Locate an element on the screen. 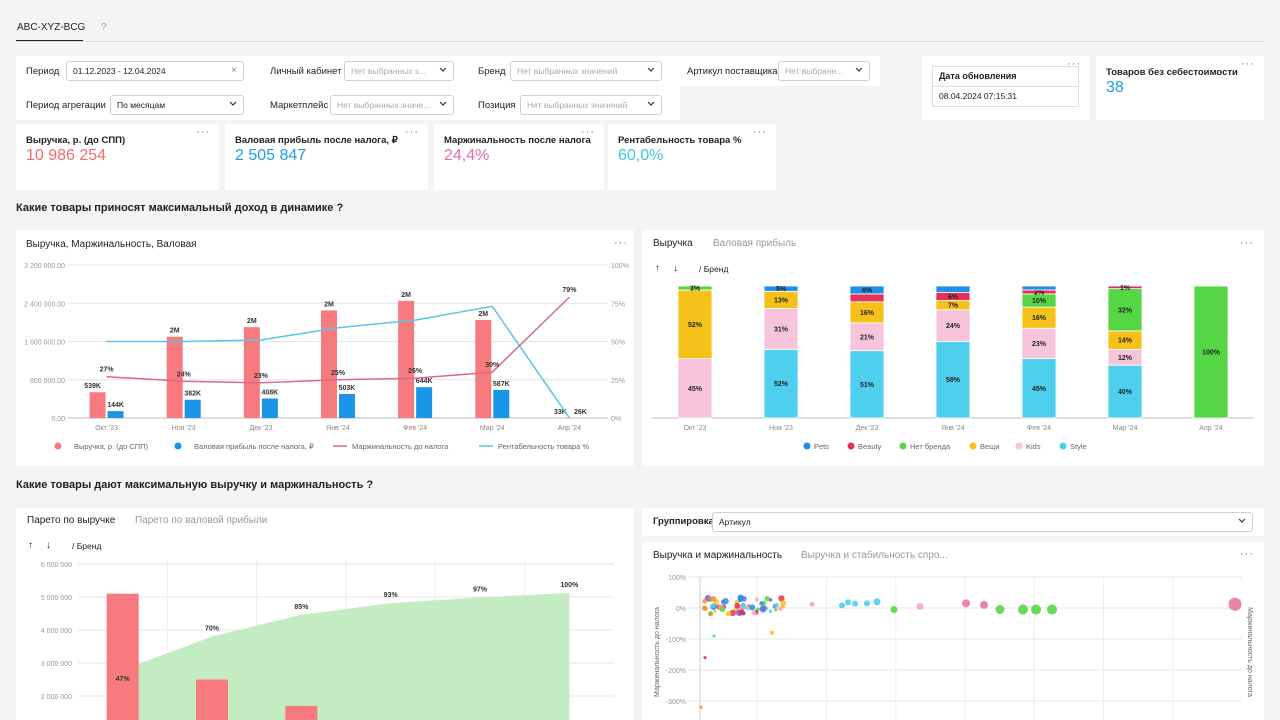 This screenshot has width=1280, height=720. gross-profit-bar is located at coordinates (115, 414).